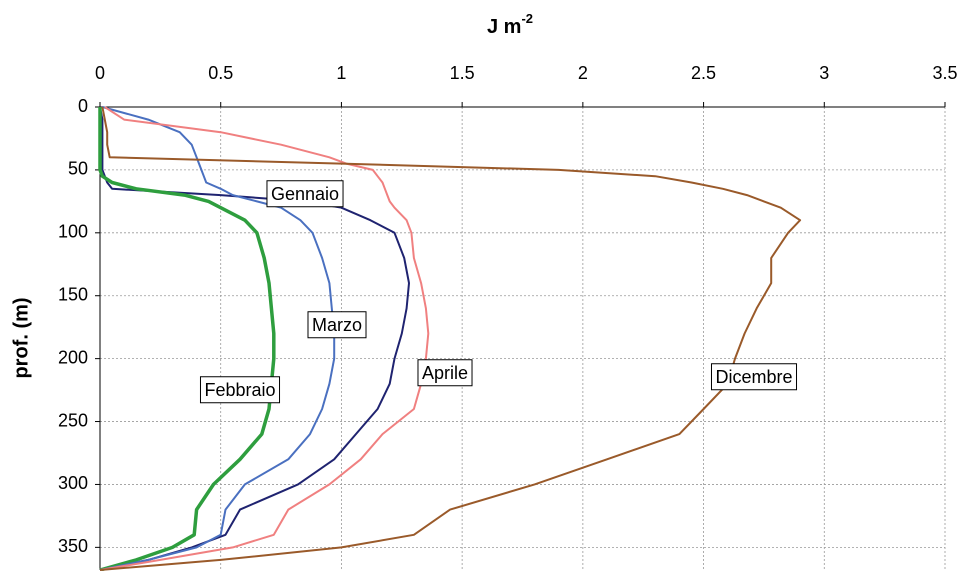 The image size is (967, 571). I want to click on y-tick-label: 150, so click(73, 294).